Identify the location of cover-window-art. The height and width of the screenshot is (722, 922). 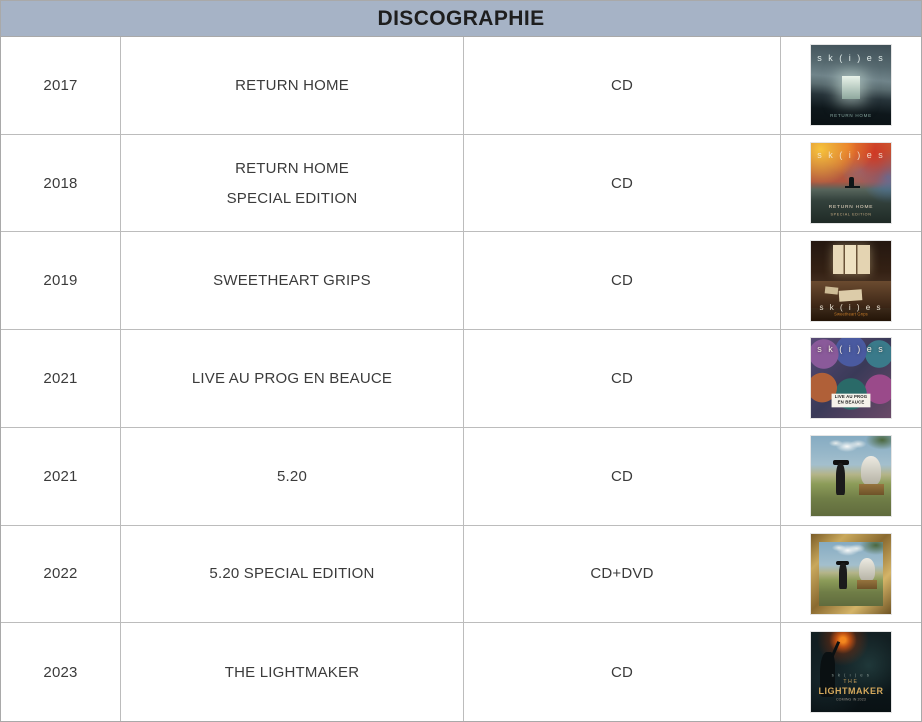
(851, 259).